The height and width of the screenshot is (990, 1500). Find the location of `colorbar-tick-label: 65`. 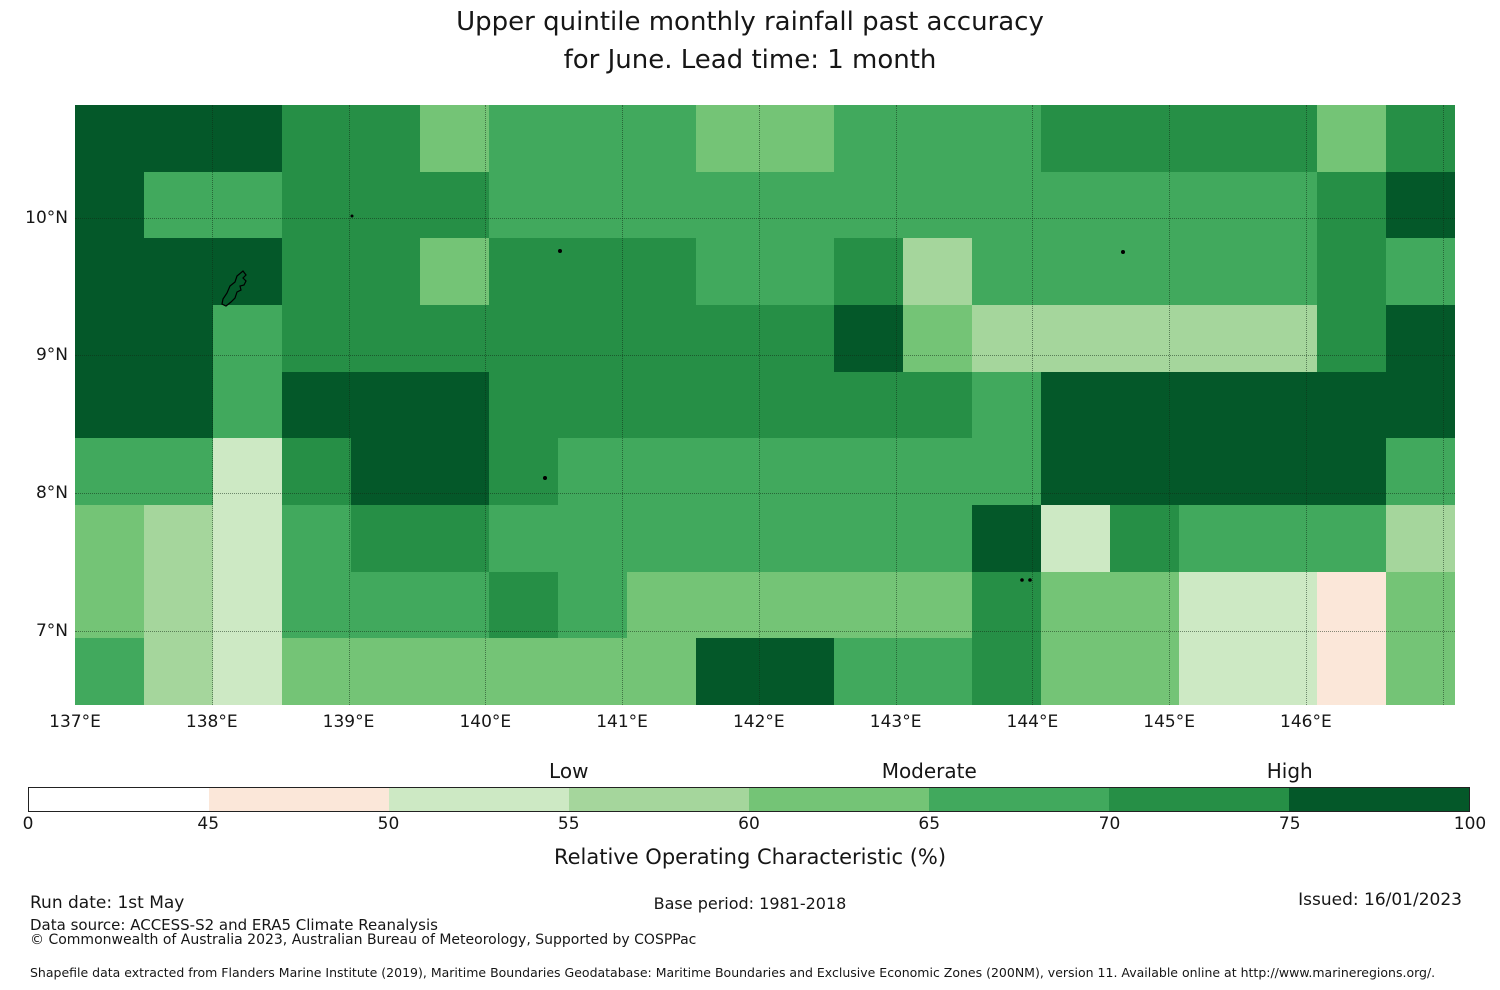

colorbar-tick-label: 65 is located at coordinates (929, 824).